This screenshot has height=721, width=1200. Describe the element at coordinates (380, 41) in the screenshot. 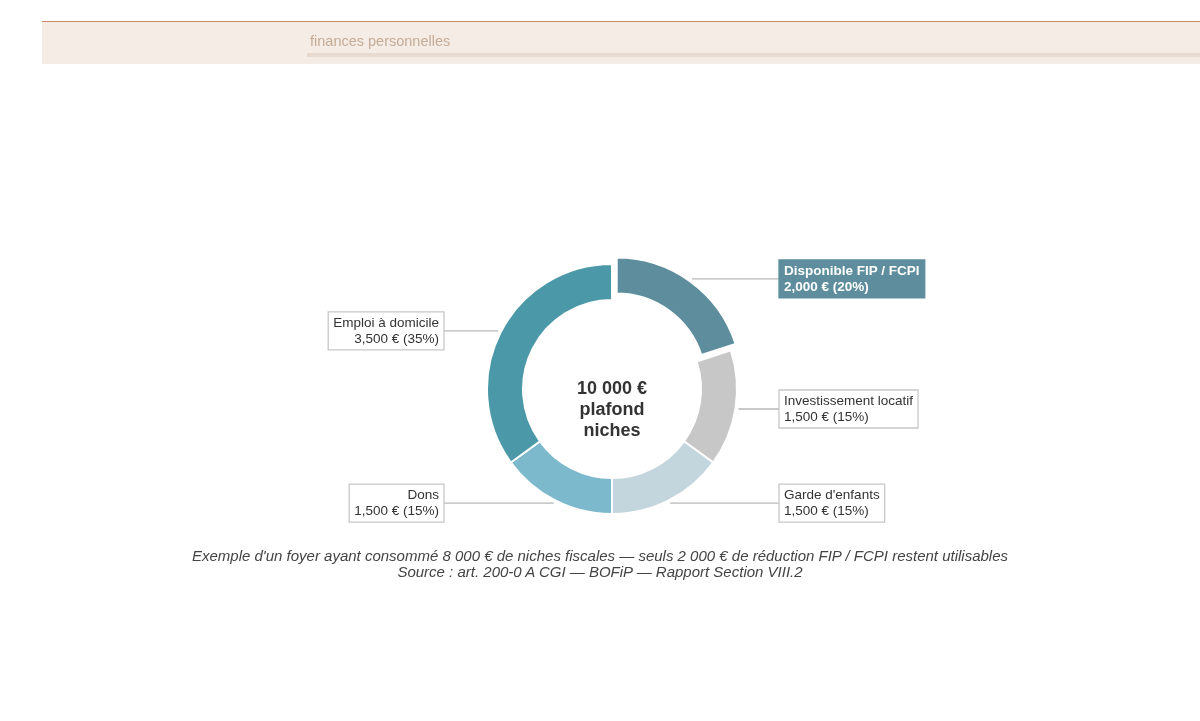

I see `chart-subtitle: finances personnelles` at that location.